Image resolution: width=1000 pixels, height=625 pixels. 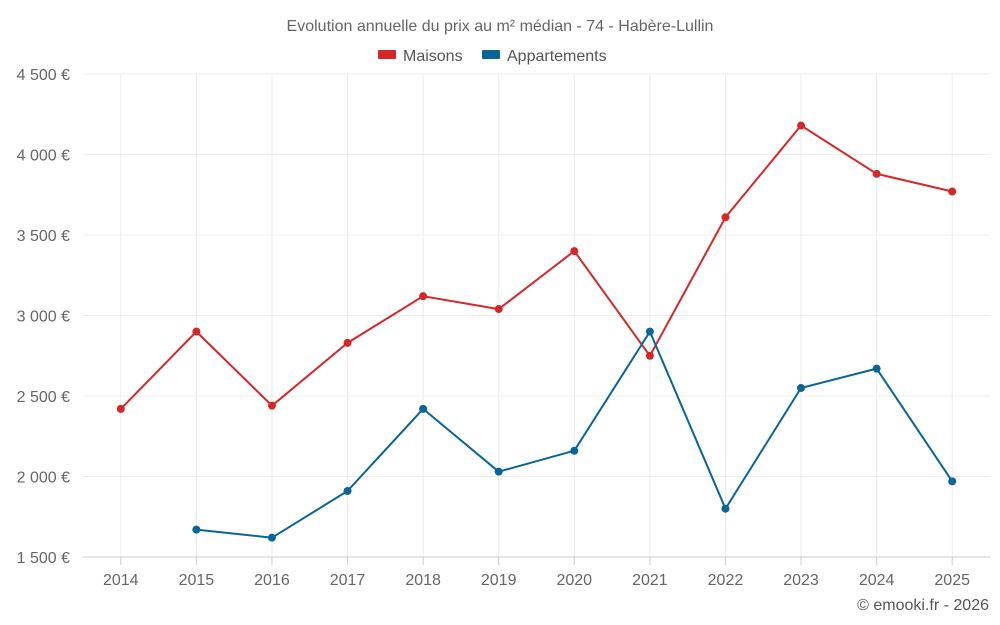 What do you see at coordinates (43, 478) in the screenshot?
I see `y-tick-label: 2 000 €` at bounding box center [43, 478].